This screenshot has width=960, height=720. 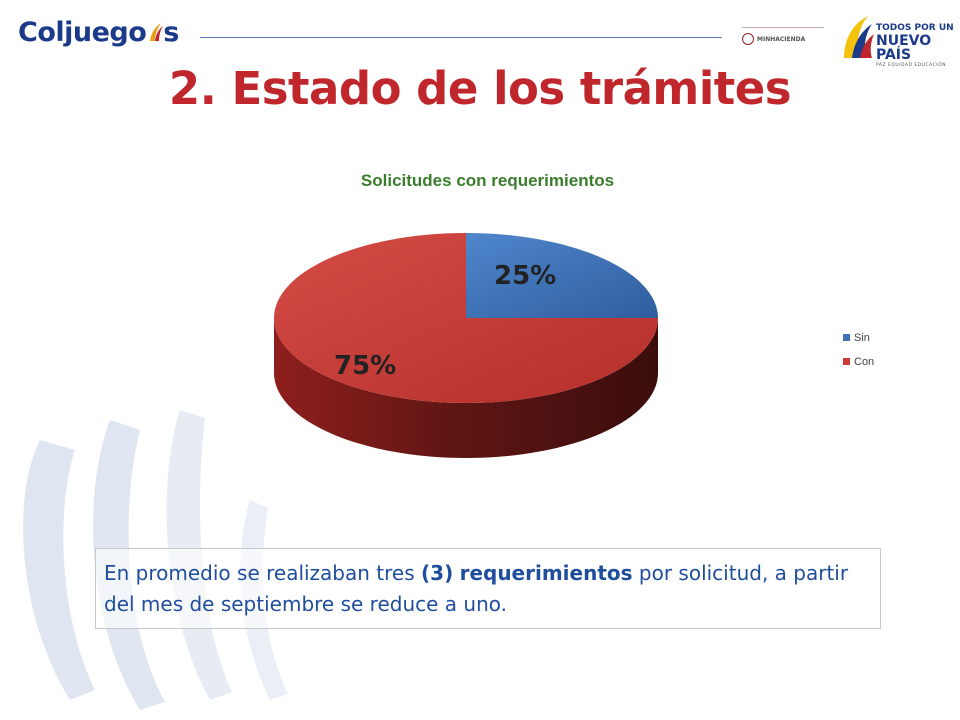 I want to click on pie-group: 25% 75%, so click(x=466, y=345).